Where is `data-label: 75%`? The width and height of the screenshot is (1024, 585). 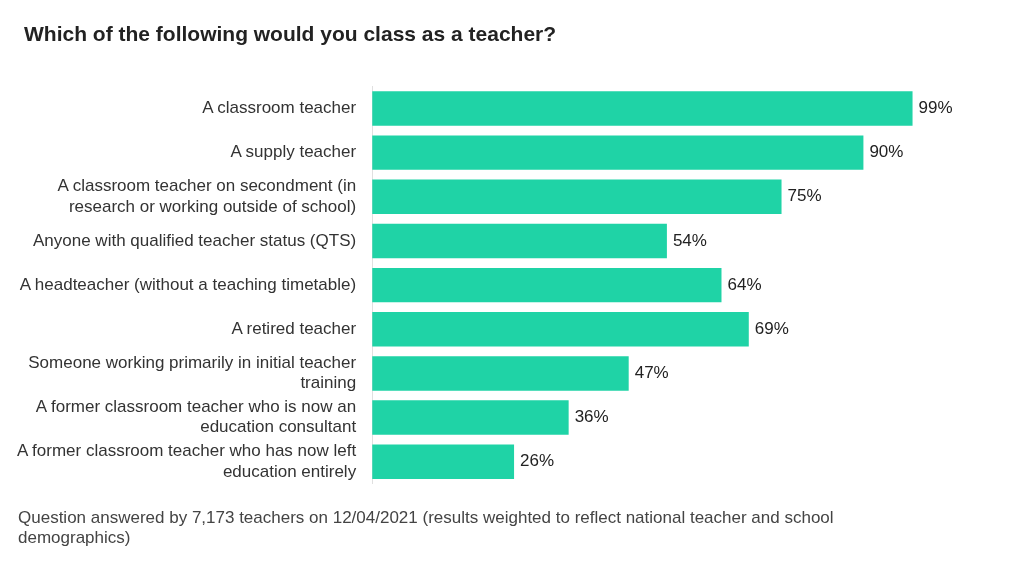
data-label: 75% is located at coordinates (804, 196).